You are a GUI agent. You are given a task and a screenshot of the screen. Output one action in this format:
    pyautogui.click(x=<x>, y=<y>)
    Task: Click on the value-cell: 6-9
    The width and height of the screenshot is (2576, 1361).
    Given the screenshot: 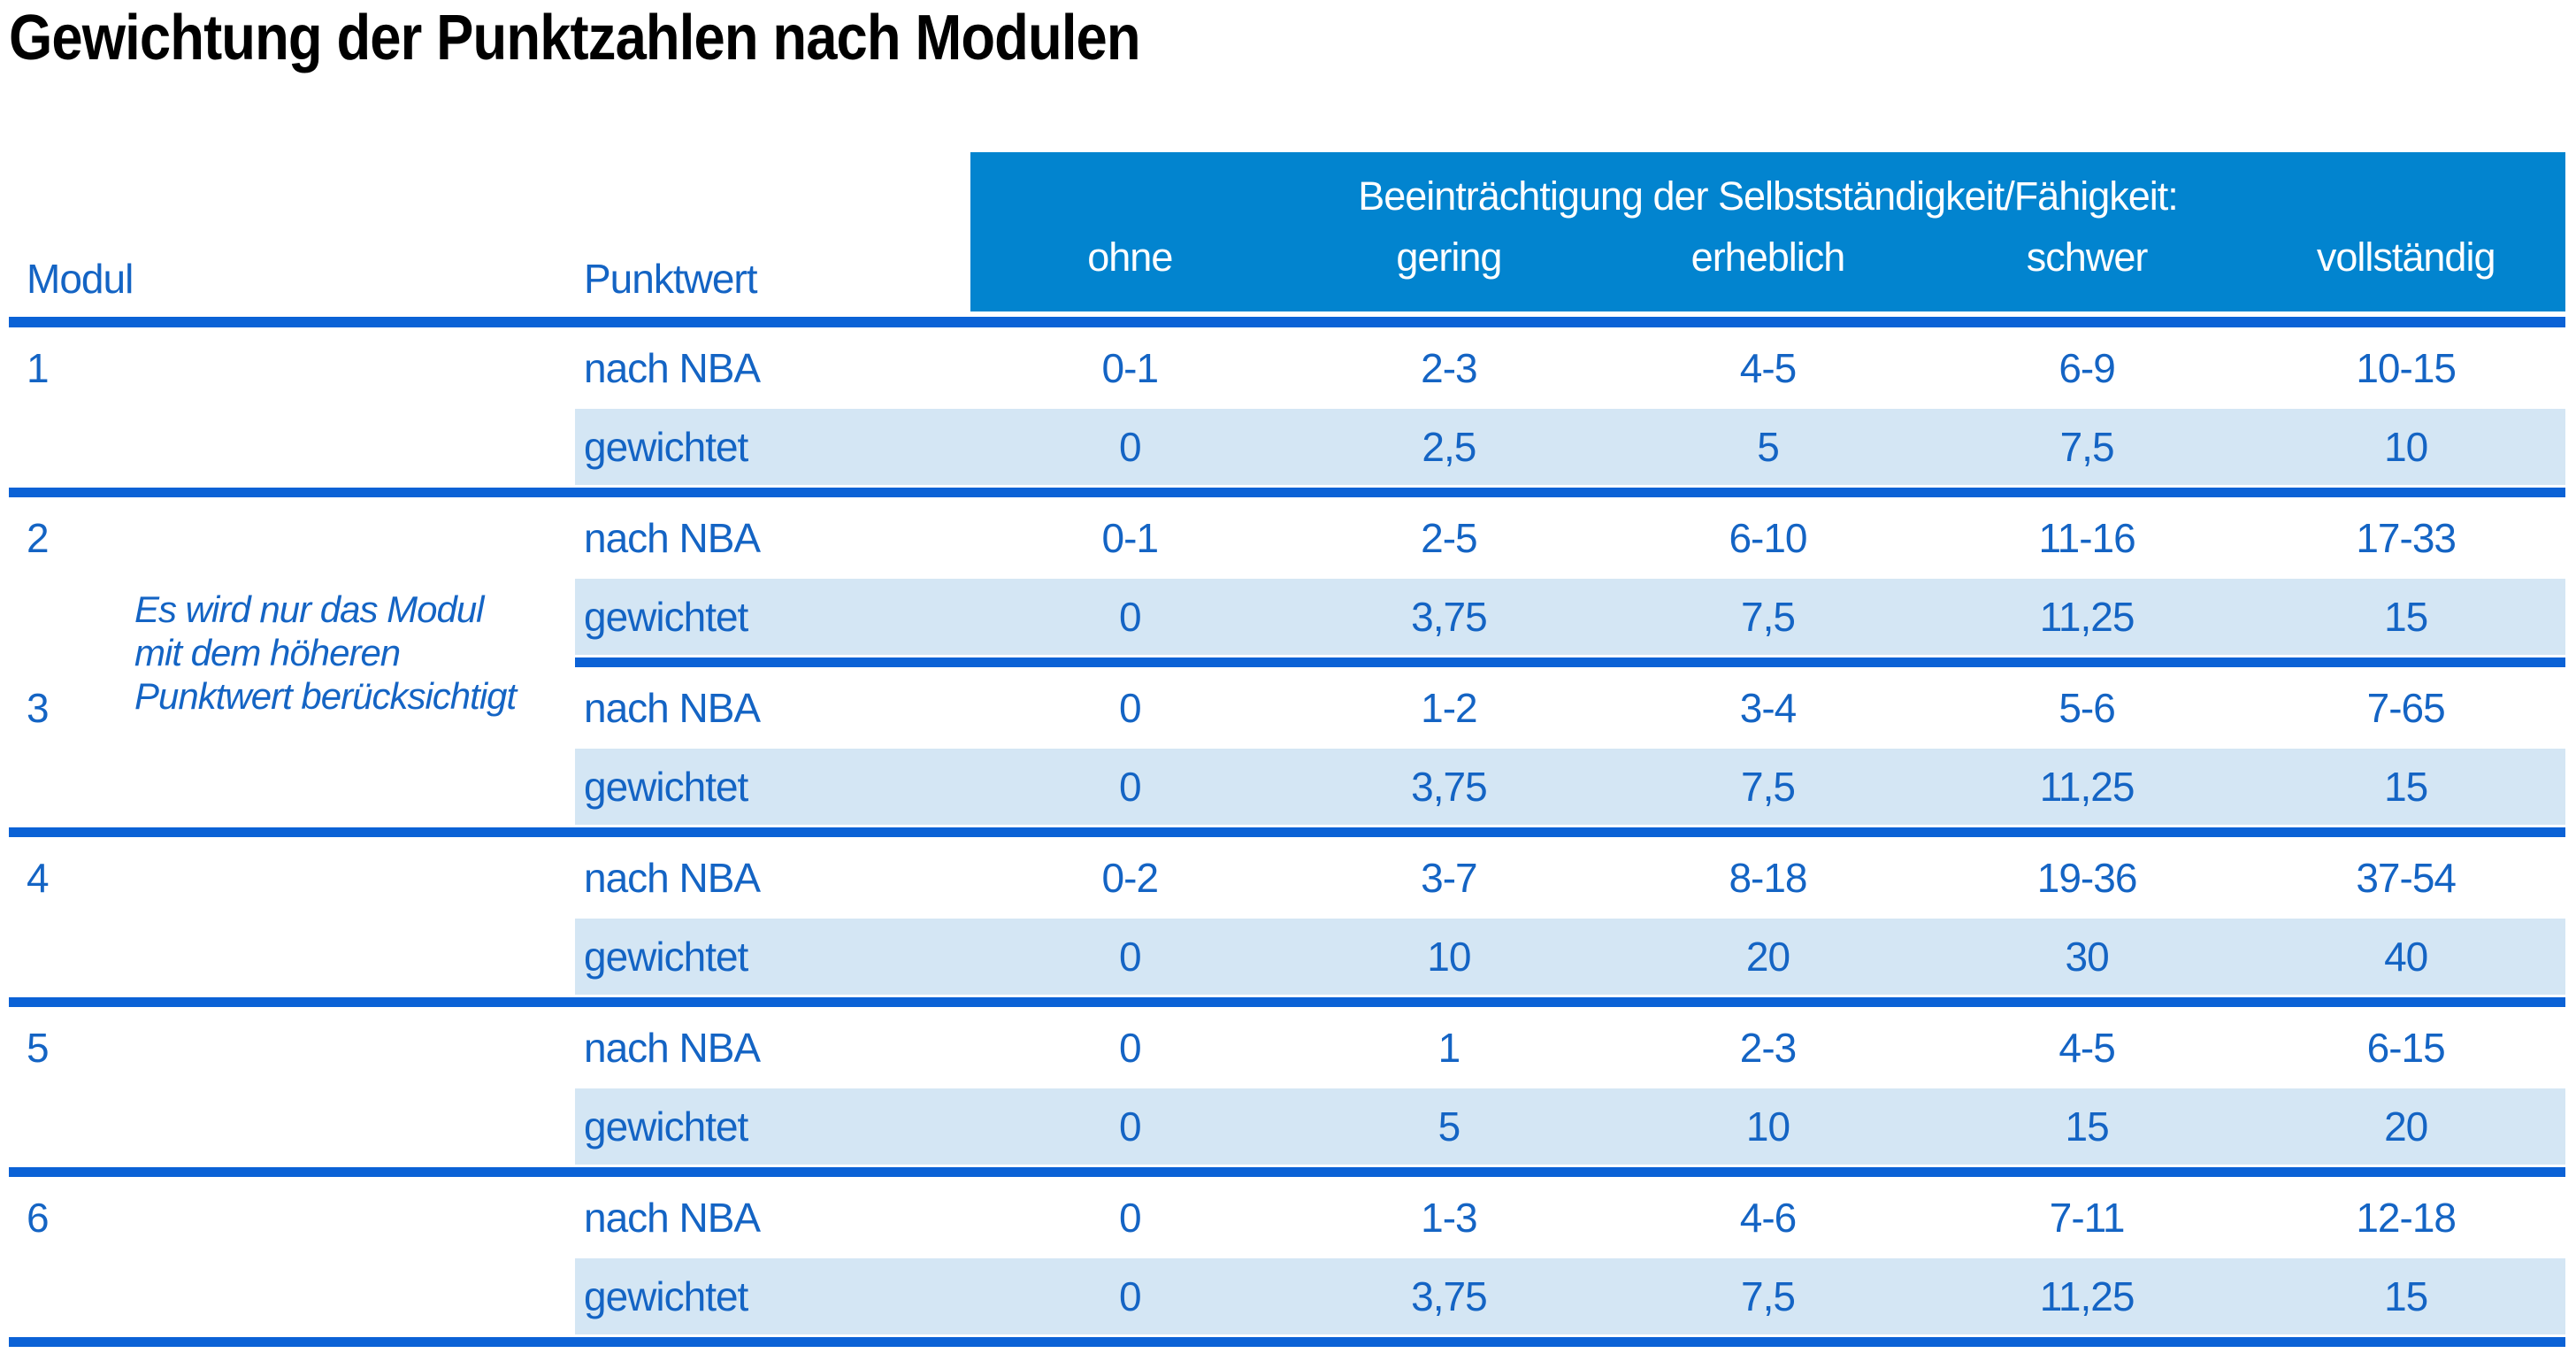 What is the action you would take?
    pyautogui.click(x=2086, y=368)
    